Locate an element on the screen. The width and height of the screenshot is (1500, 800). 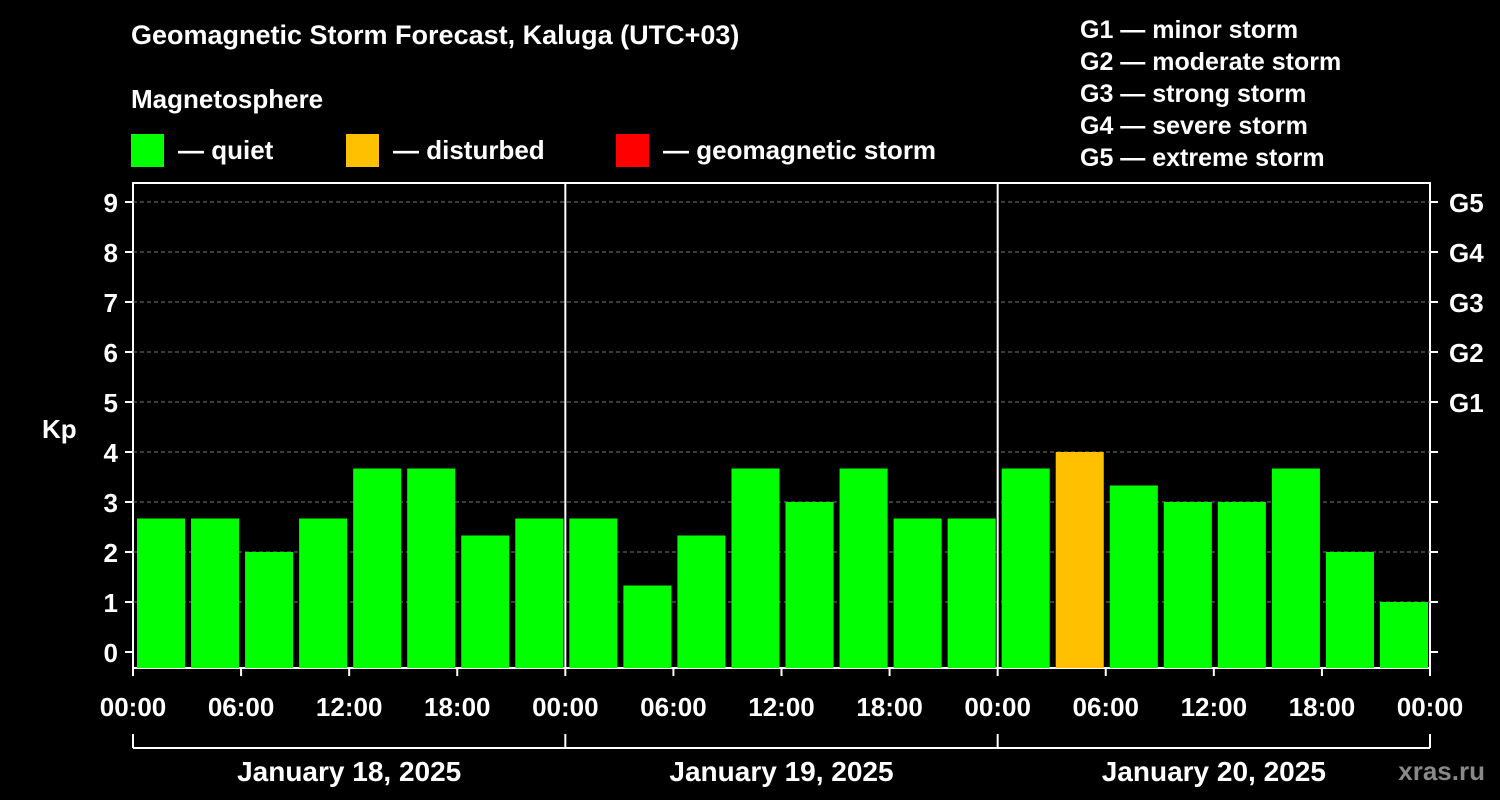
x-tick-label-3: 18:00 is located at coordinates (457, 707).